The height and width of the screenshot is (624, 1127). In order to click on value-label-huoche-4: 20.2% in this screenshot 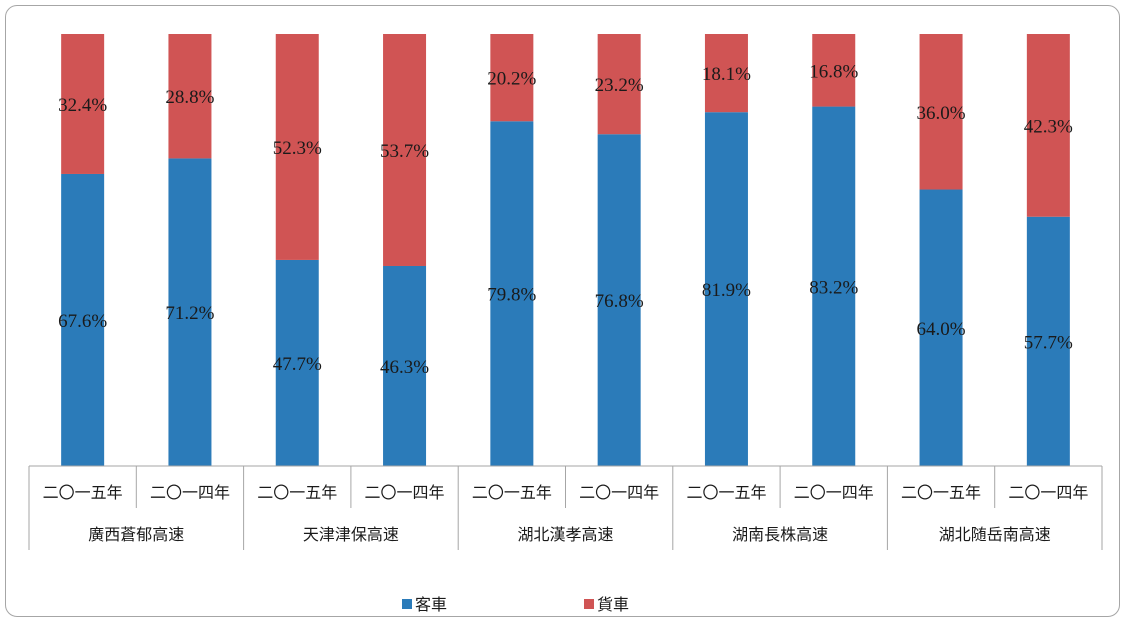, I will do `click(511, 79)`.